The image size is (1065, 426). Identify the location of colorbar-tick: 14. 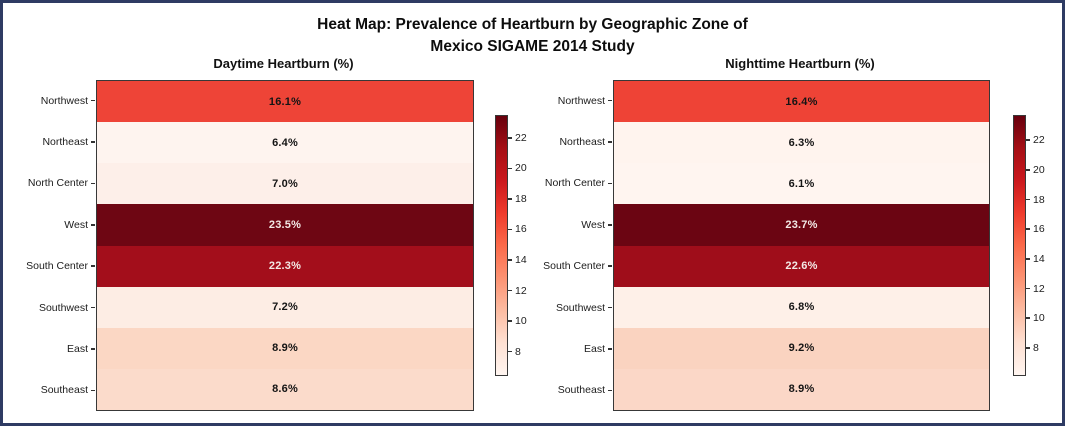
(517, 260).